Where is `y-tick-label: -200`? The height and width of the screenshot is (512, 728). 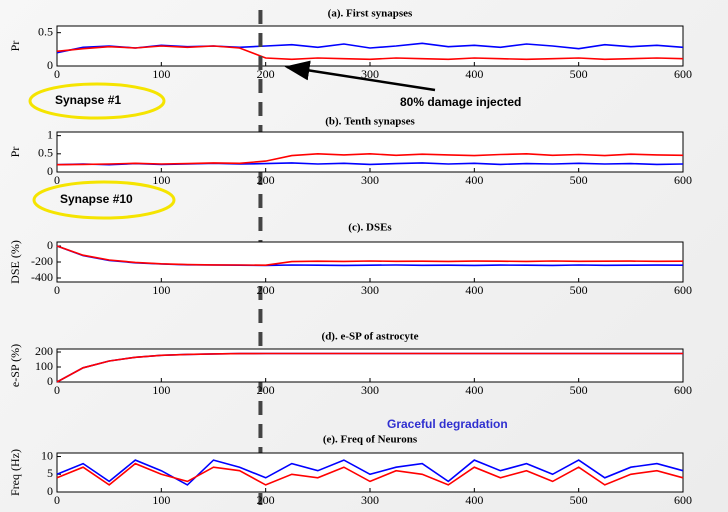
y-tick-label: -200 is located at coordinates (42, 261).